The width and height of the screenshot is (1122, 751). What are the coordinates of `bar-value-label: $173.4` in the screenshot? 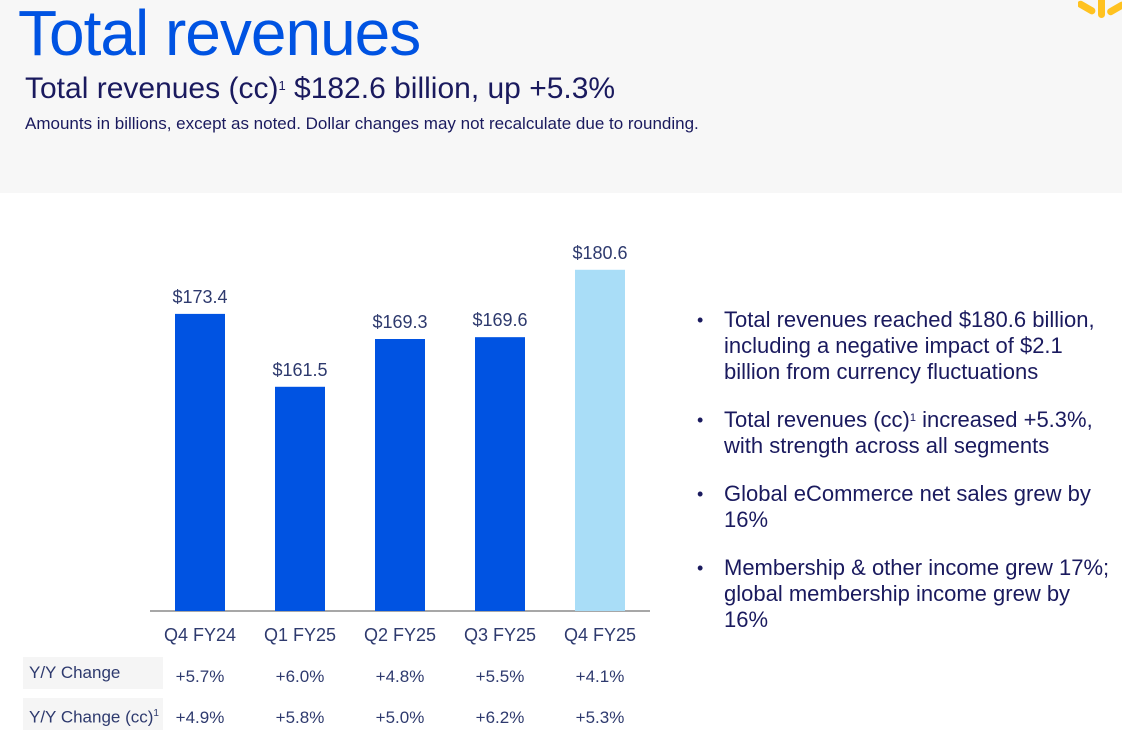 It's located at (199, 297).